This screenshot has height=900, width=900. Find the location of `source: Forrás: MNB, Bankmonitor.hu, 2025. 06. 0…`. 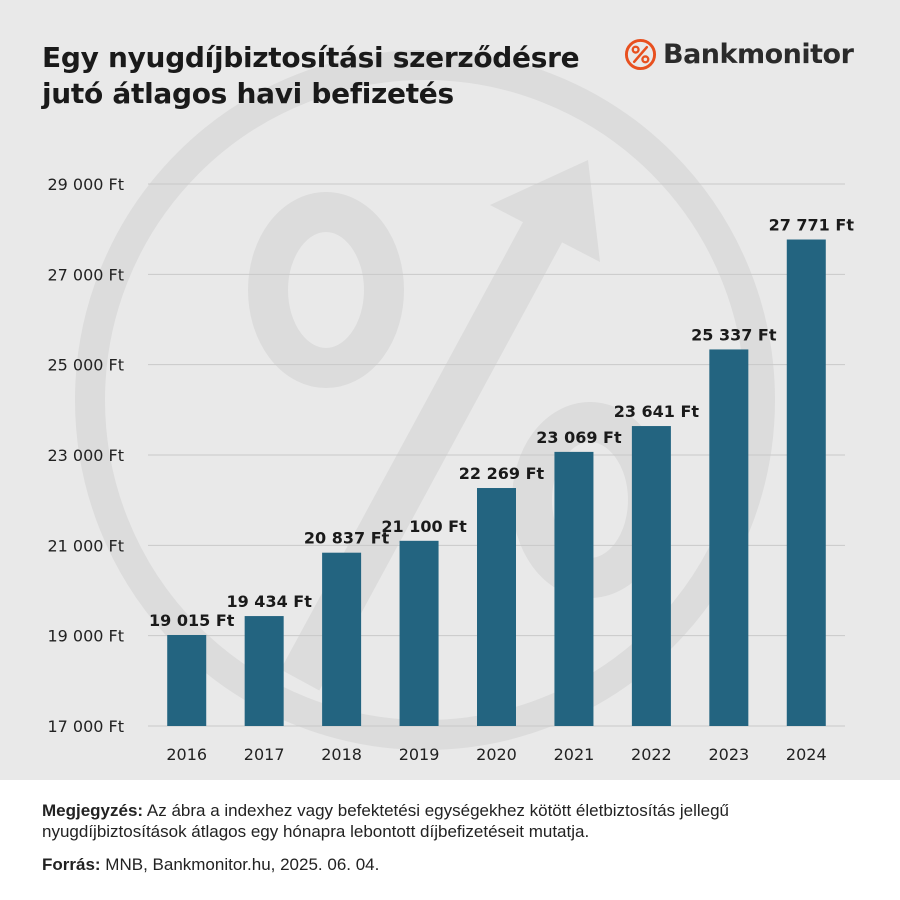

source: Forrás: MNB, Bankmonitor.hu, 2025. 06. 0… is located at coordinates (452, 864).